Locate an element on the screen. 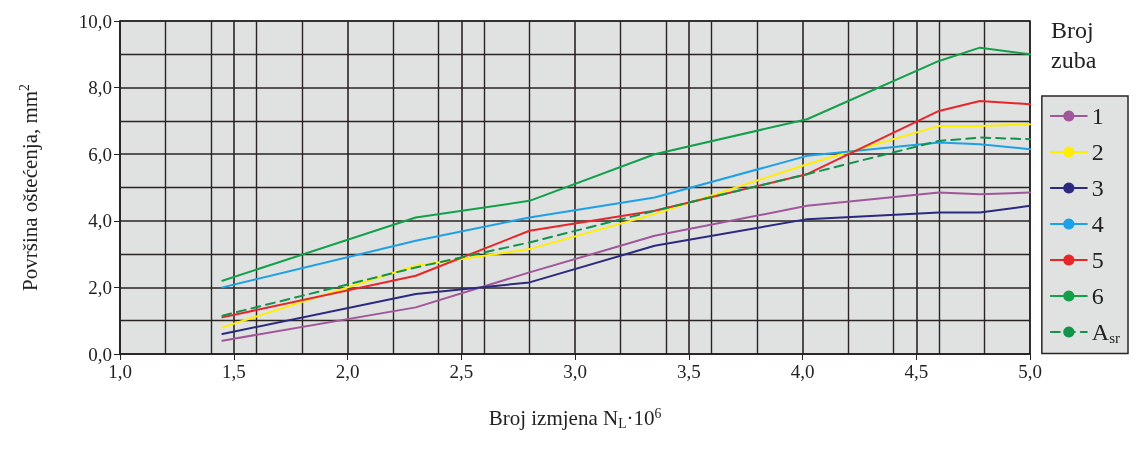 This screenshot has height=452, width=1136. legend-label: 3 is located at coordinates (1097, 188).